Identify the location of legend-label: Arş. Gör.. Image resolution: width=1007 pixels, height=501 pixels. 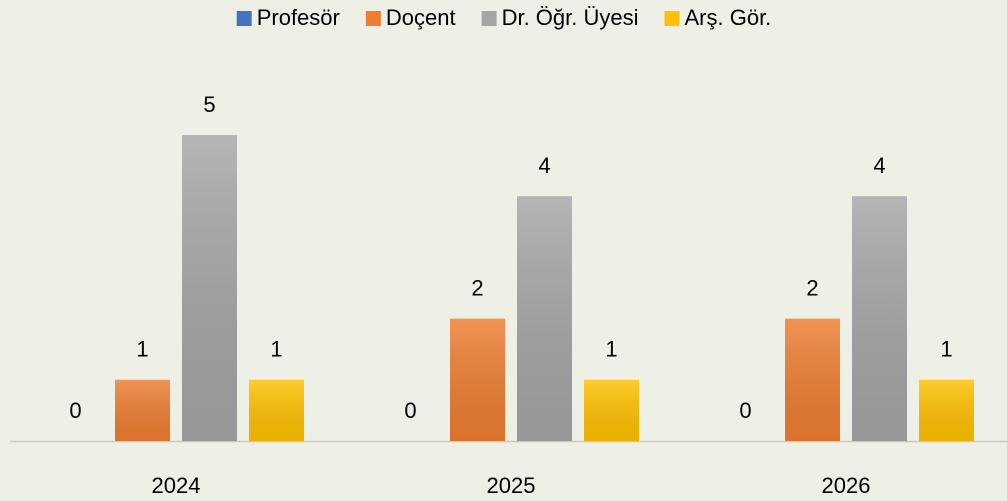
(728, 17).